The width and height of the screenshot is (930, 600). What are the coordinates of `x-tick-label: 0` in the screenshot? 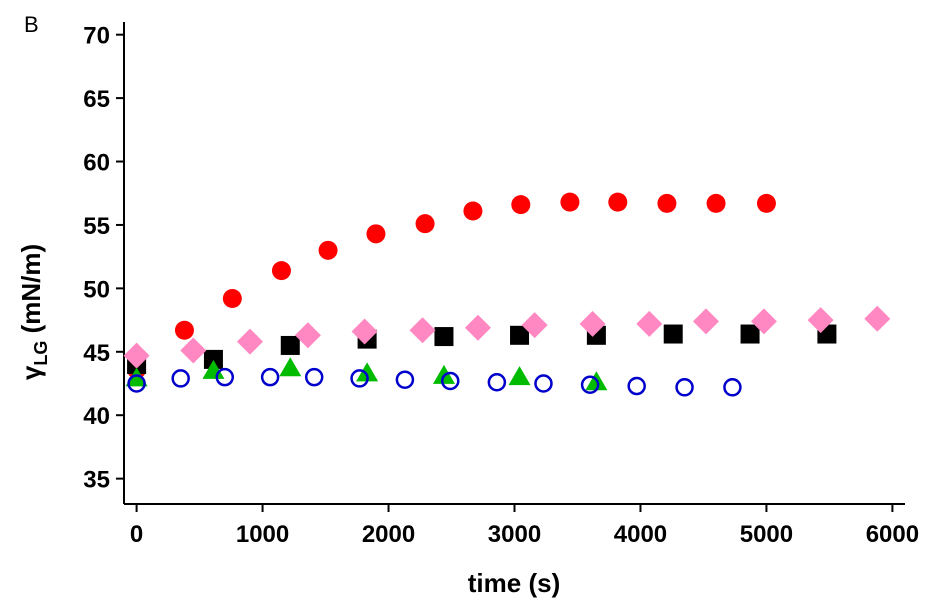 It's located at (136, 534).